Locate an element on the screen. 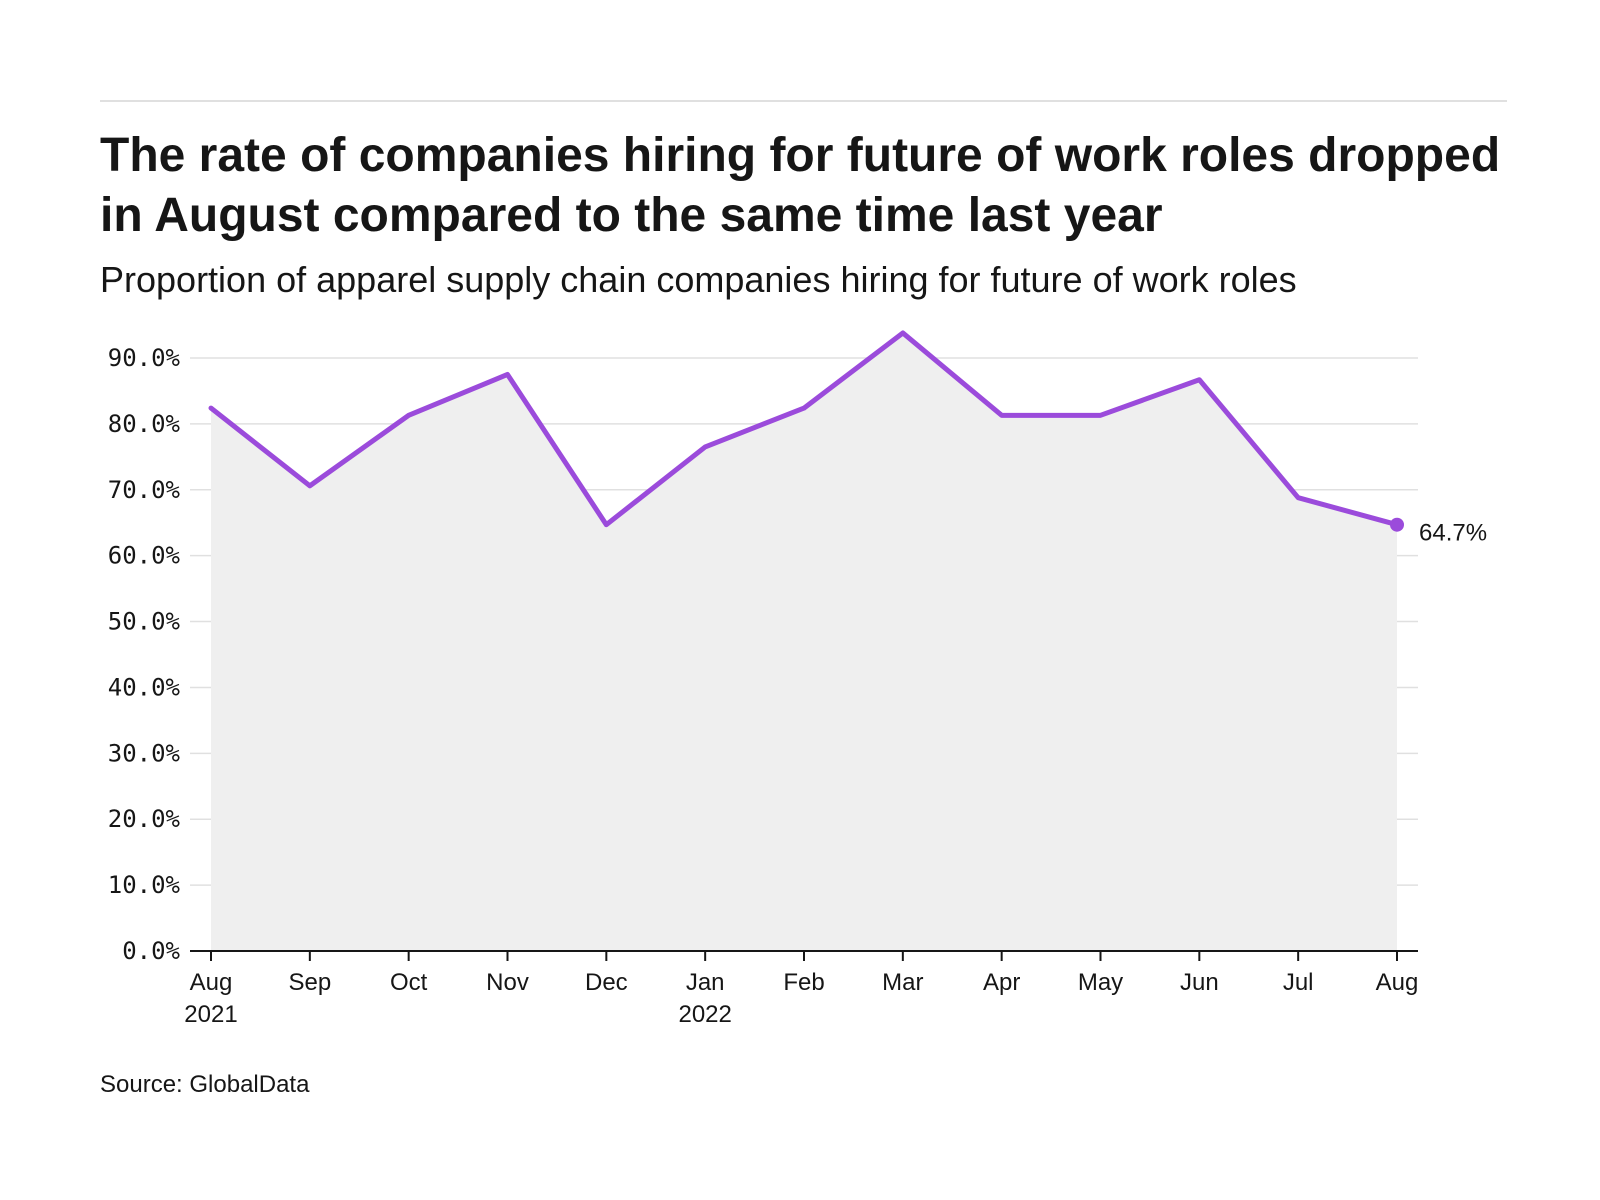  y-tick-label: 80.0% is located at coordinates (144, 424).